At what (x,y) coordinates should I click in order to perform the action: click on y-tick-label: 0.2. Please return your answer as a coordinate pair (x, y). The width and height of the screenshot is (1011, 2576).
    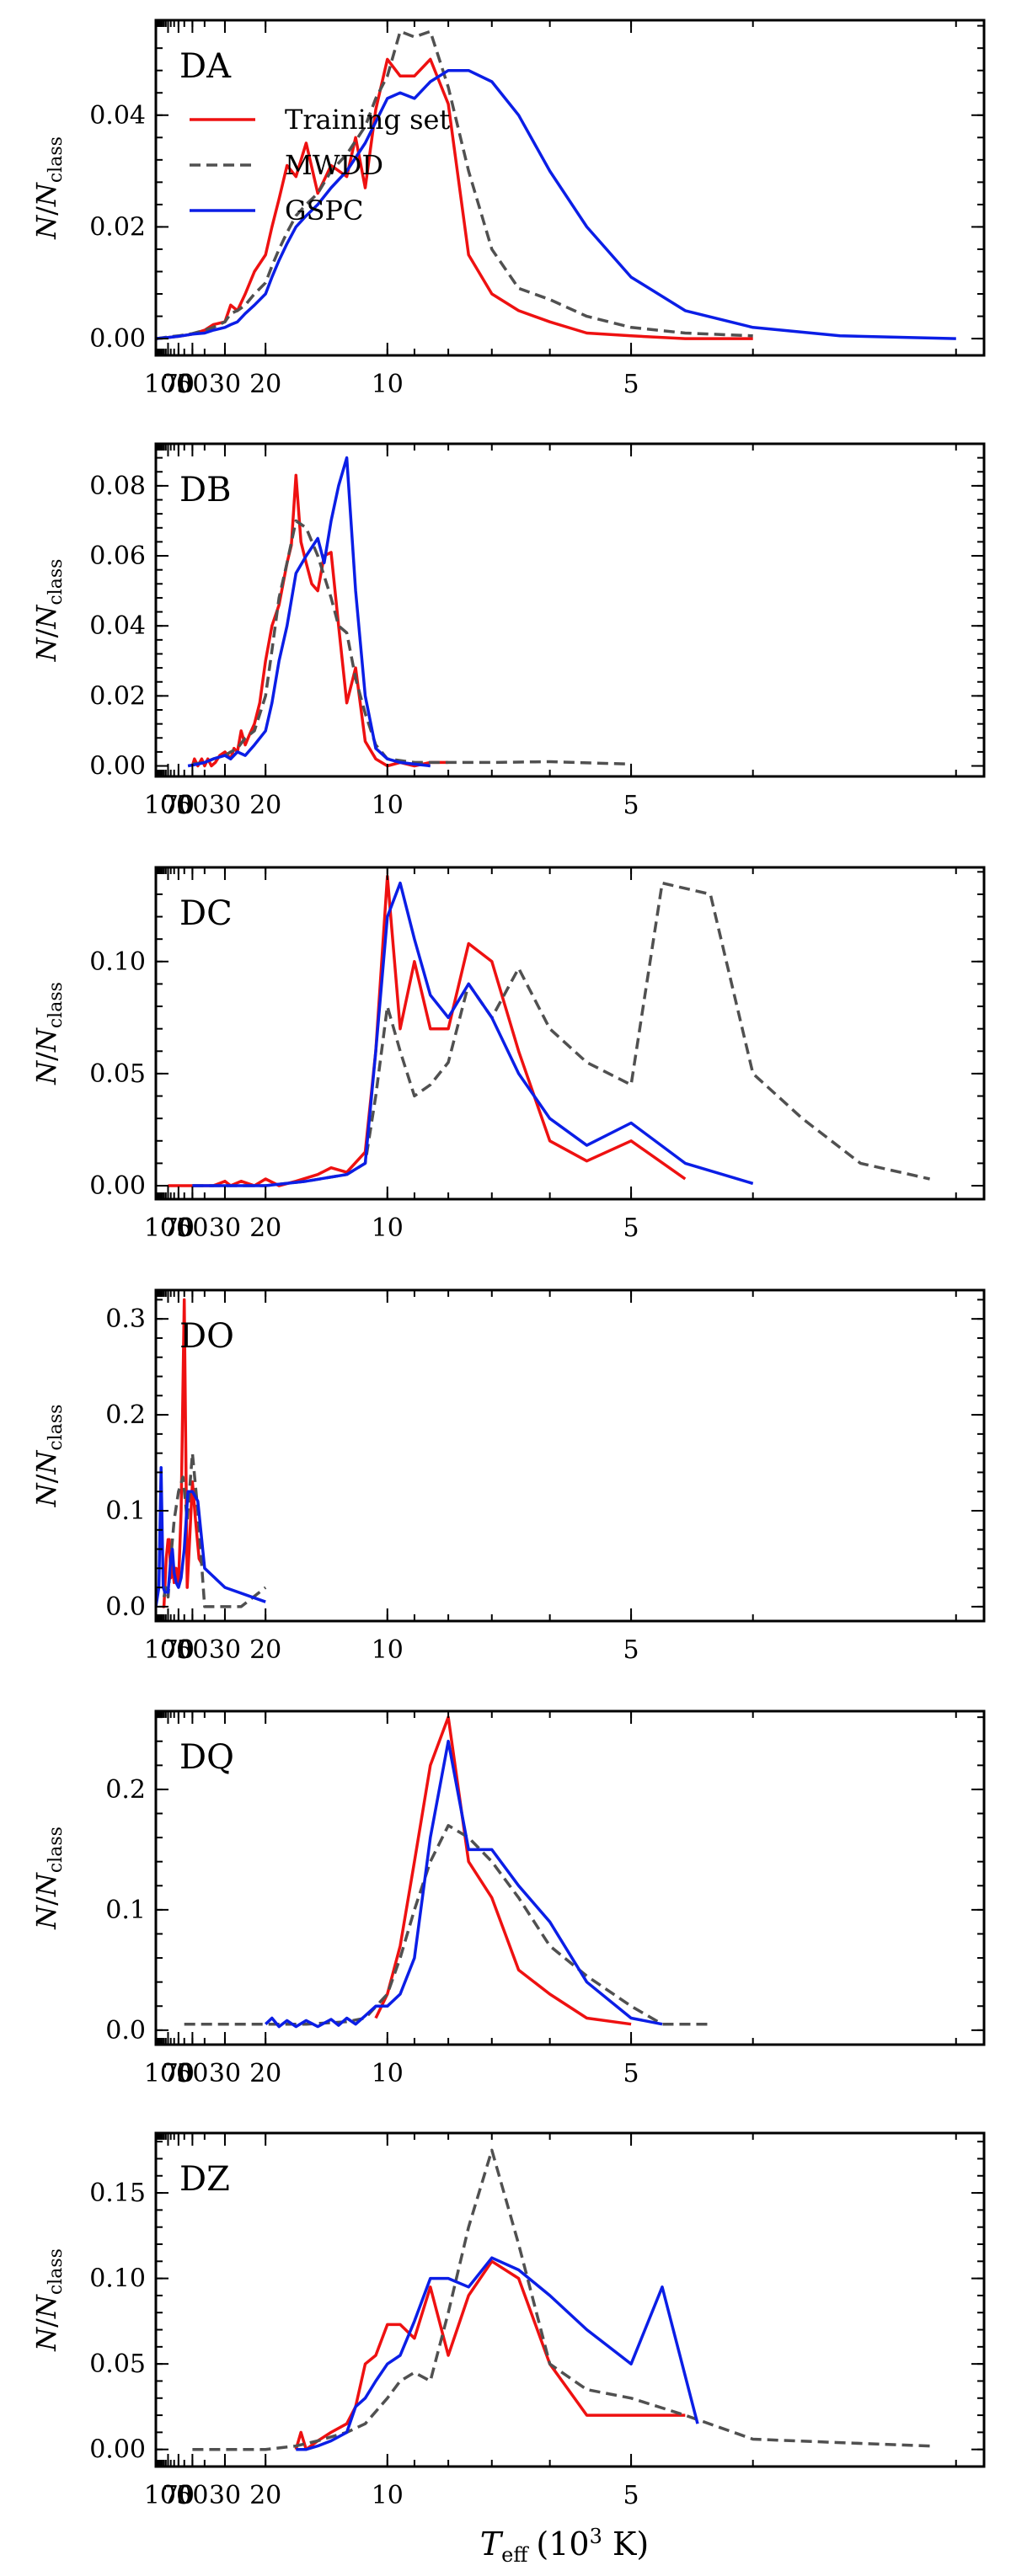
    Looking at the image, I should click on (125, 1415).